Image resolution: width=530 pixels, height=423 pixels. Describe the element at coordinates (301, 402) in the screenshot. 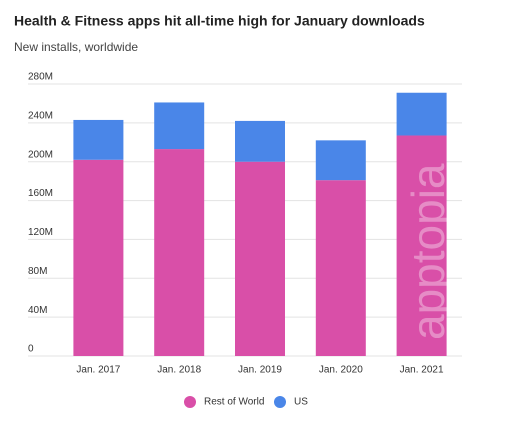

I see `legend-label: US` at that location.